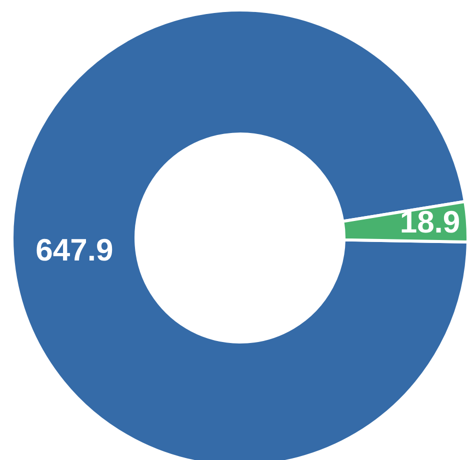 This screenshot has height=460, width=474. I want to click on data-label: 18.9, so click(430, 222).